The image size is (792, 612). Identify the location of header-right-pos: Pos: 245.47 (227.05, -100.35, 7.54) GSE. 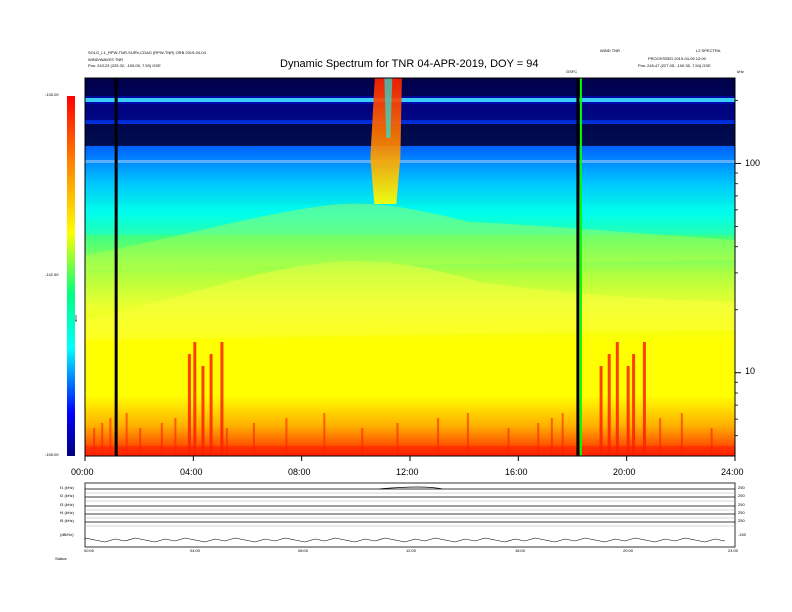
(674, 66).